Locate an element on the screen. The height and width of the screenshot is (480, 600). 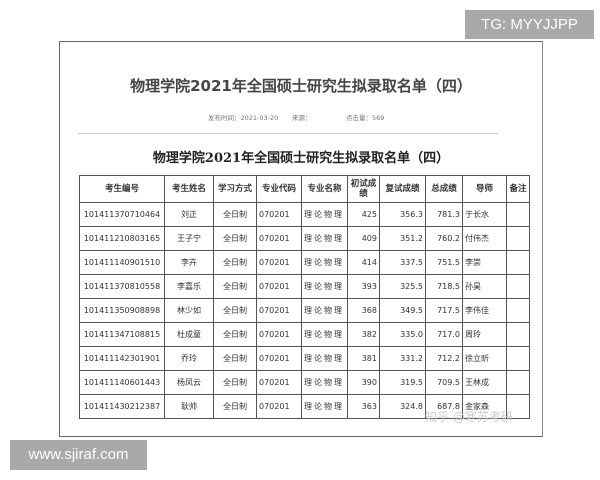
table-cell: 335.0 is located at coordinates (402, 334).